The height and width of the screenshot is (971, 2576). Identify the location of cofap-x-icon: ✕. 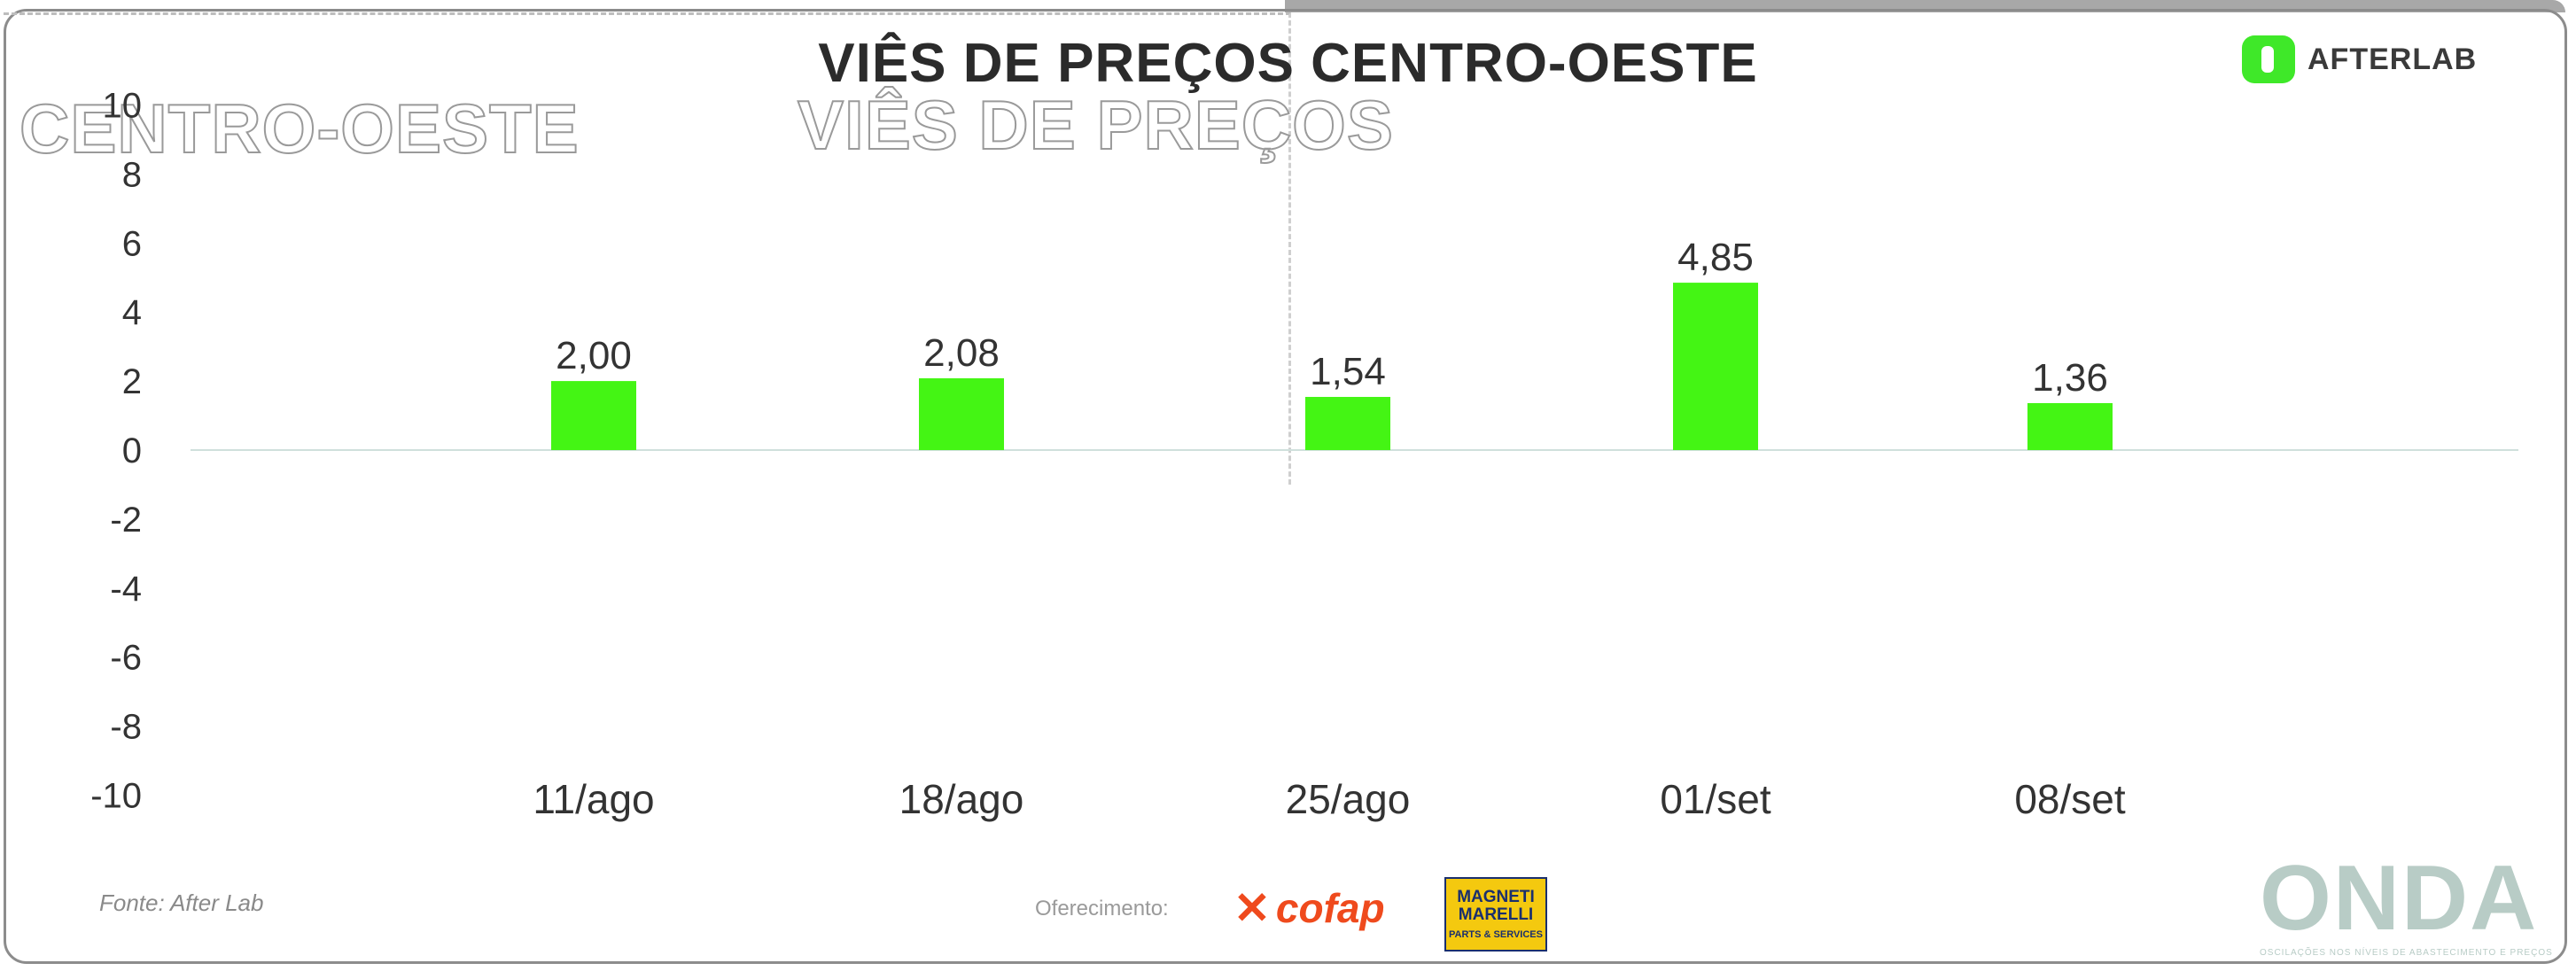
(1253, 908).